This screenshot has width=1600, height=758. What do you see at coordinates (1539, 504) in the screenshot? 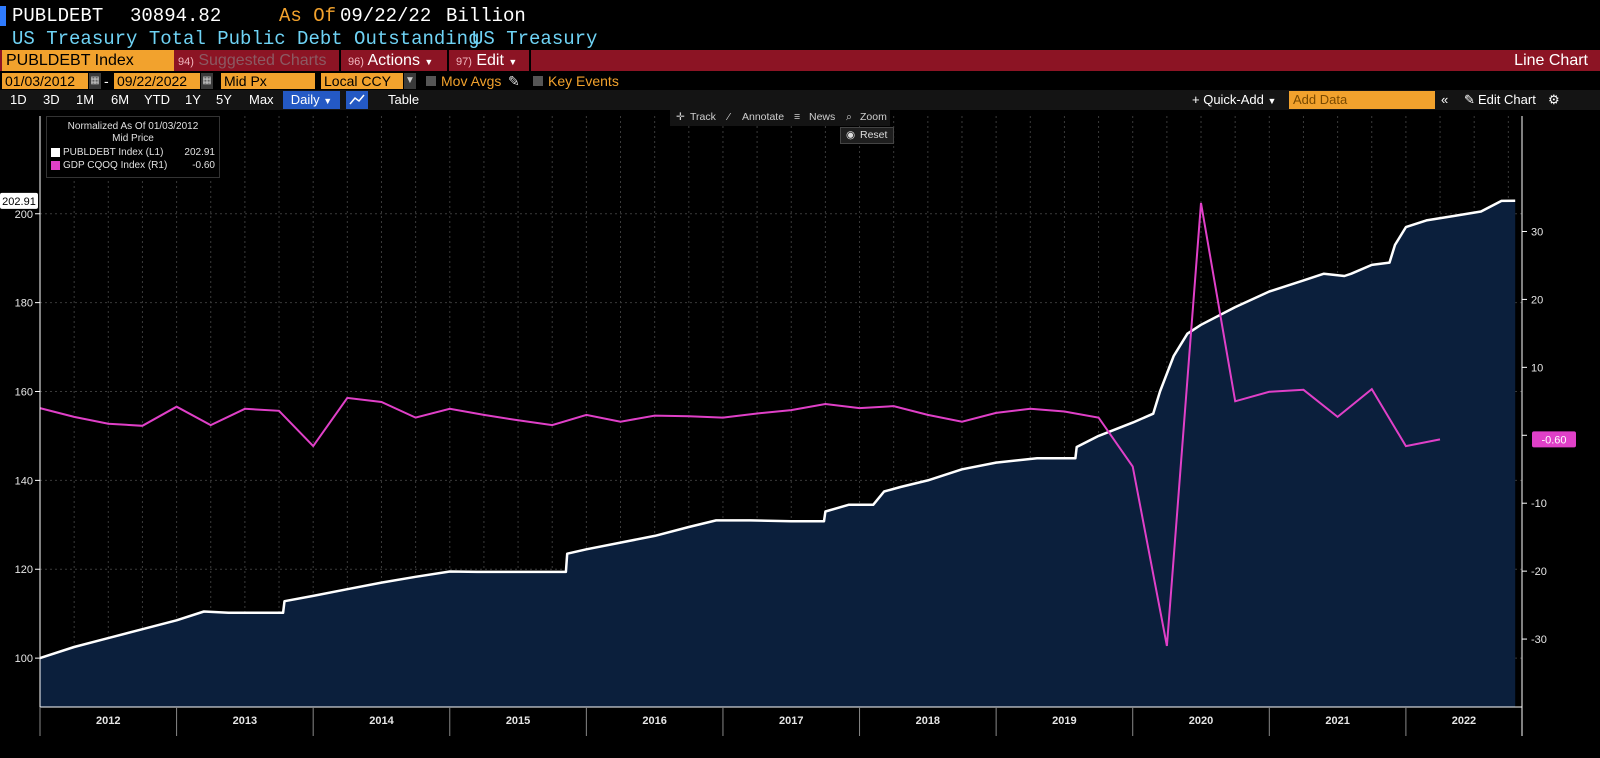
I see `right-tick-label: -10` at bounding box center [1539, 504].